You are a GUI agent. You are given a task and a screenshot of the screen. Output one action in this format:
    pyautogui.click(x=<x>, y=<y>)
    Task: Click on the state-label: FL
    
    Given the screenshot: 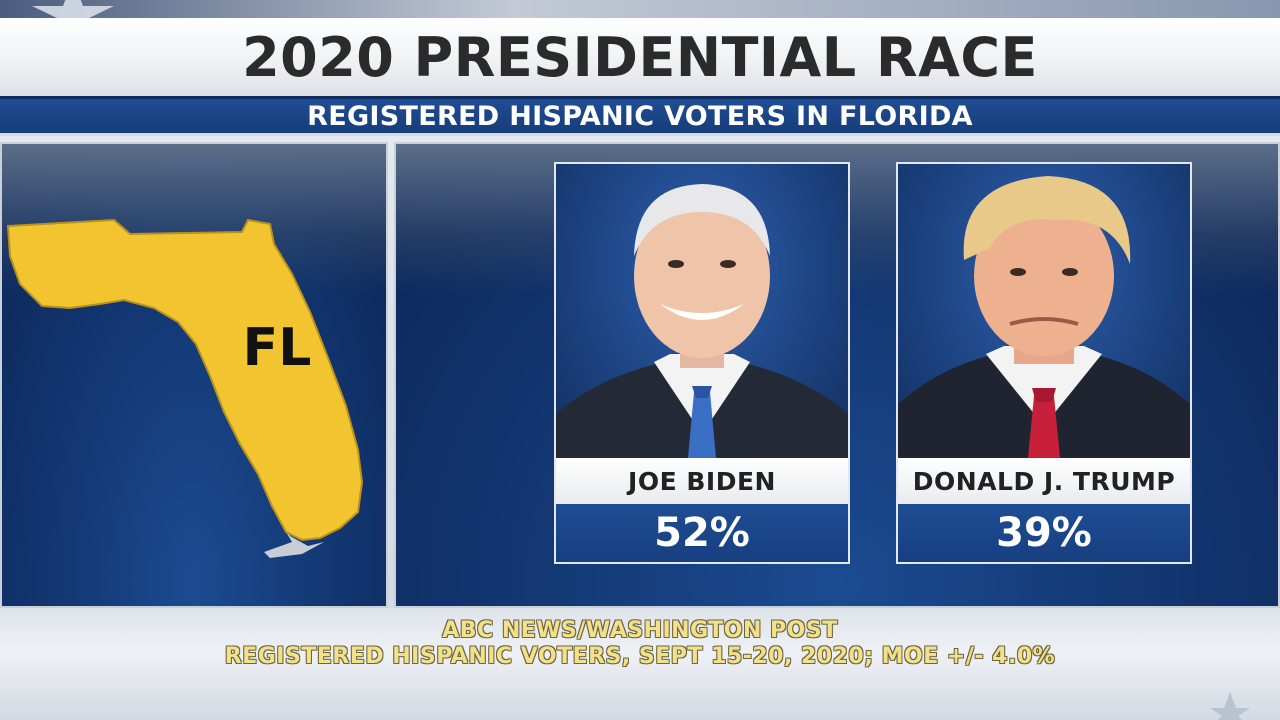 What is the action you would take?
    pyautogui.click(x=277, y=348)
    